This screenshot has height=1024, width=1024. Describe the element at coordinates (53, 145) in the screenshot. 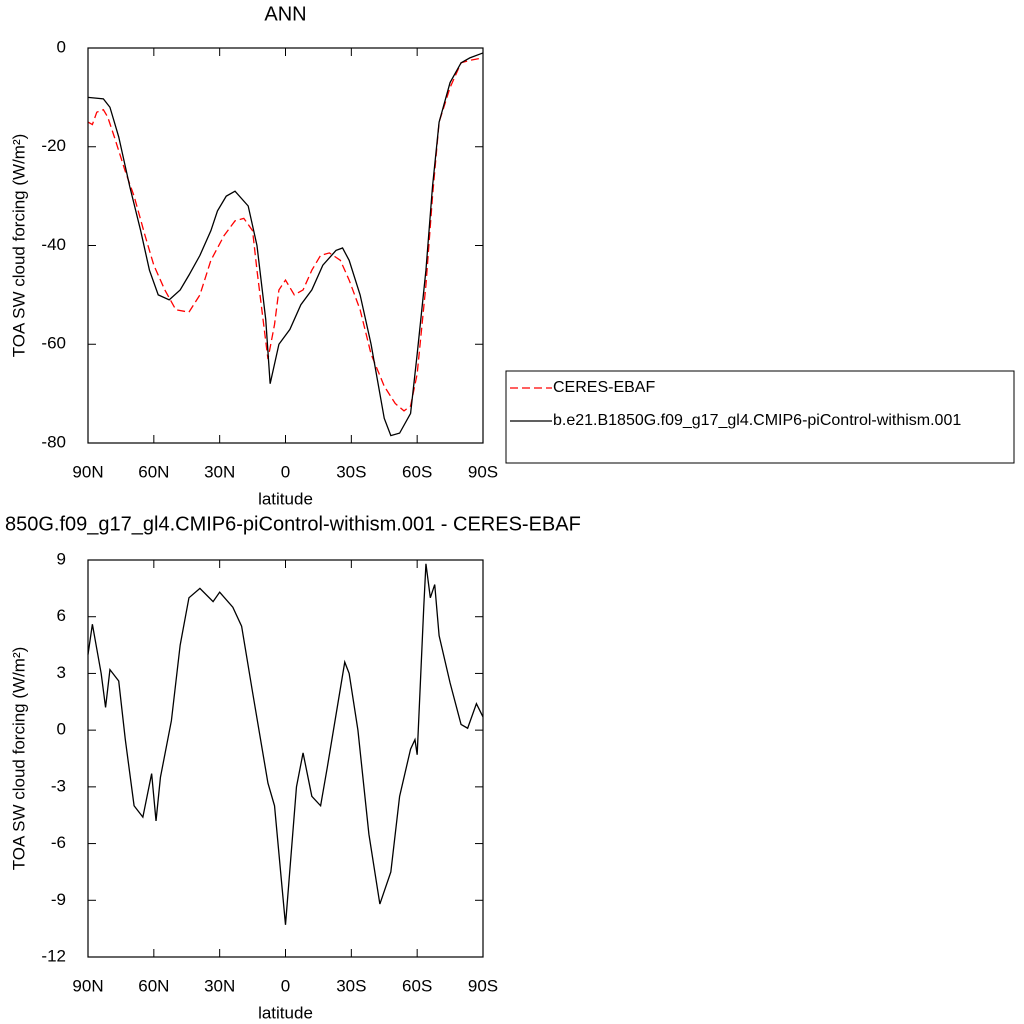

I see `y-tick-label: -20` at that location.